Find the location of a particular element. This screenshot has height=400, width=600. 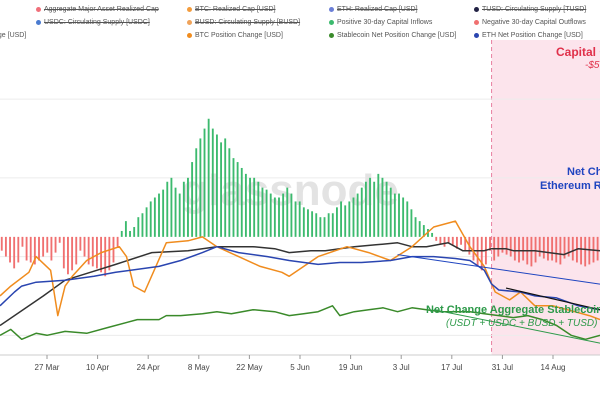

legend-item: Negative 30-day Capital Outflows is located at coordinates (530, 22).